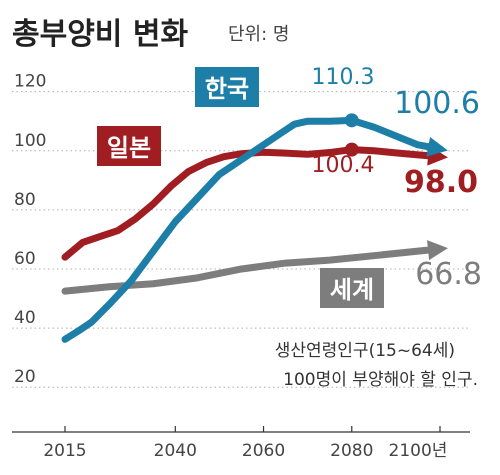 The height and width of the screenshot is (475, 500). I want to click on y-tick-60: 60, so click(25, 259).